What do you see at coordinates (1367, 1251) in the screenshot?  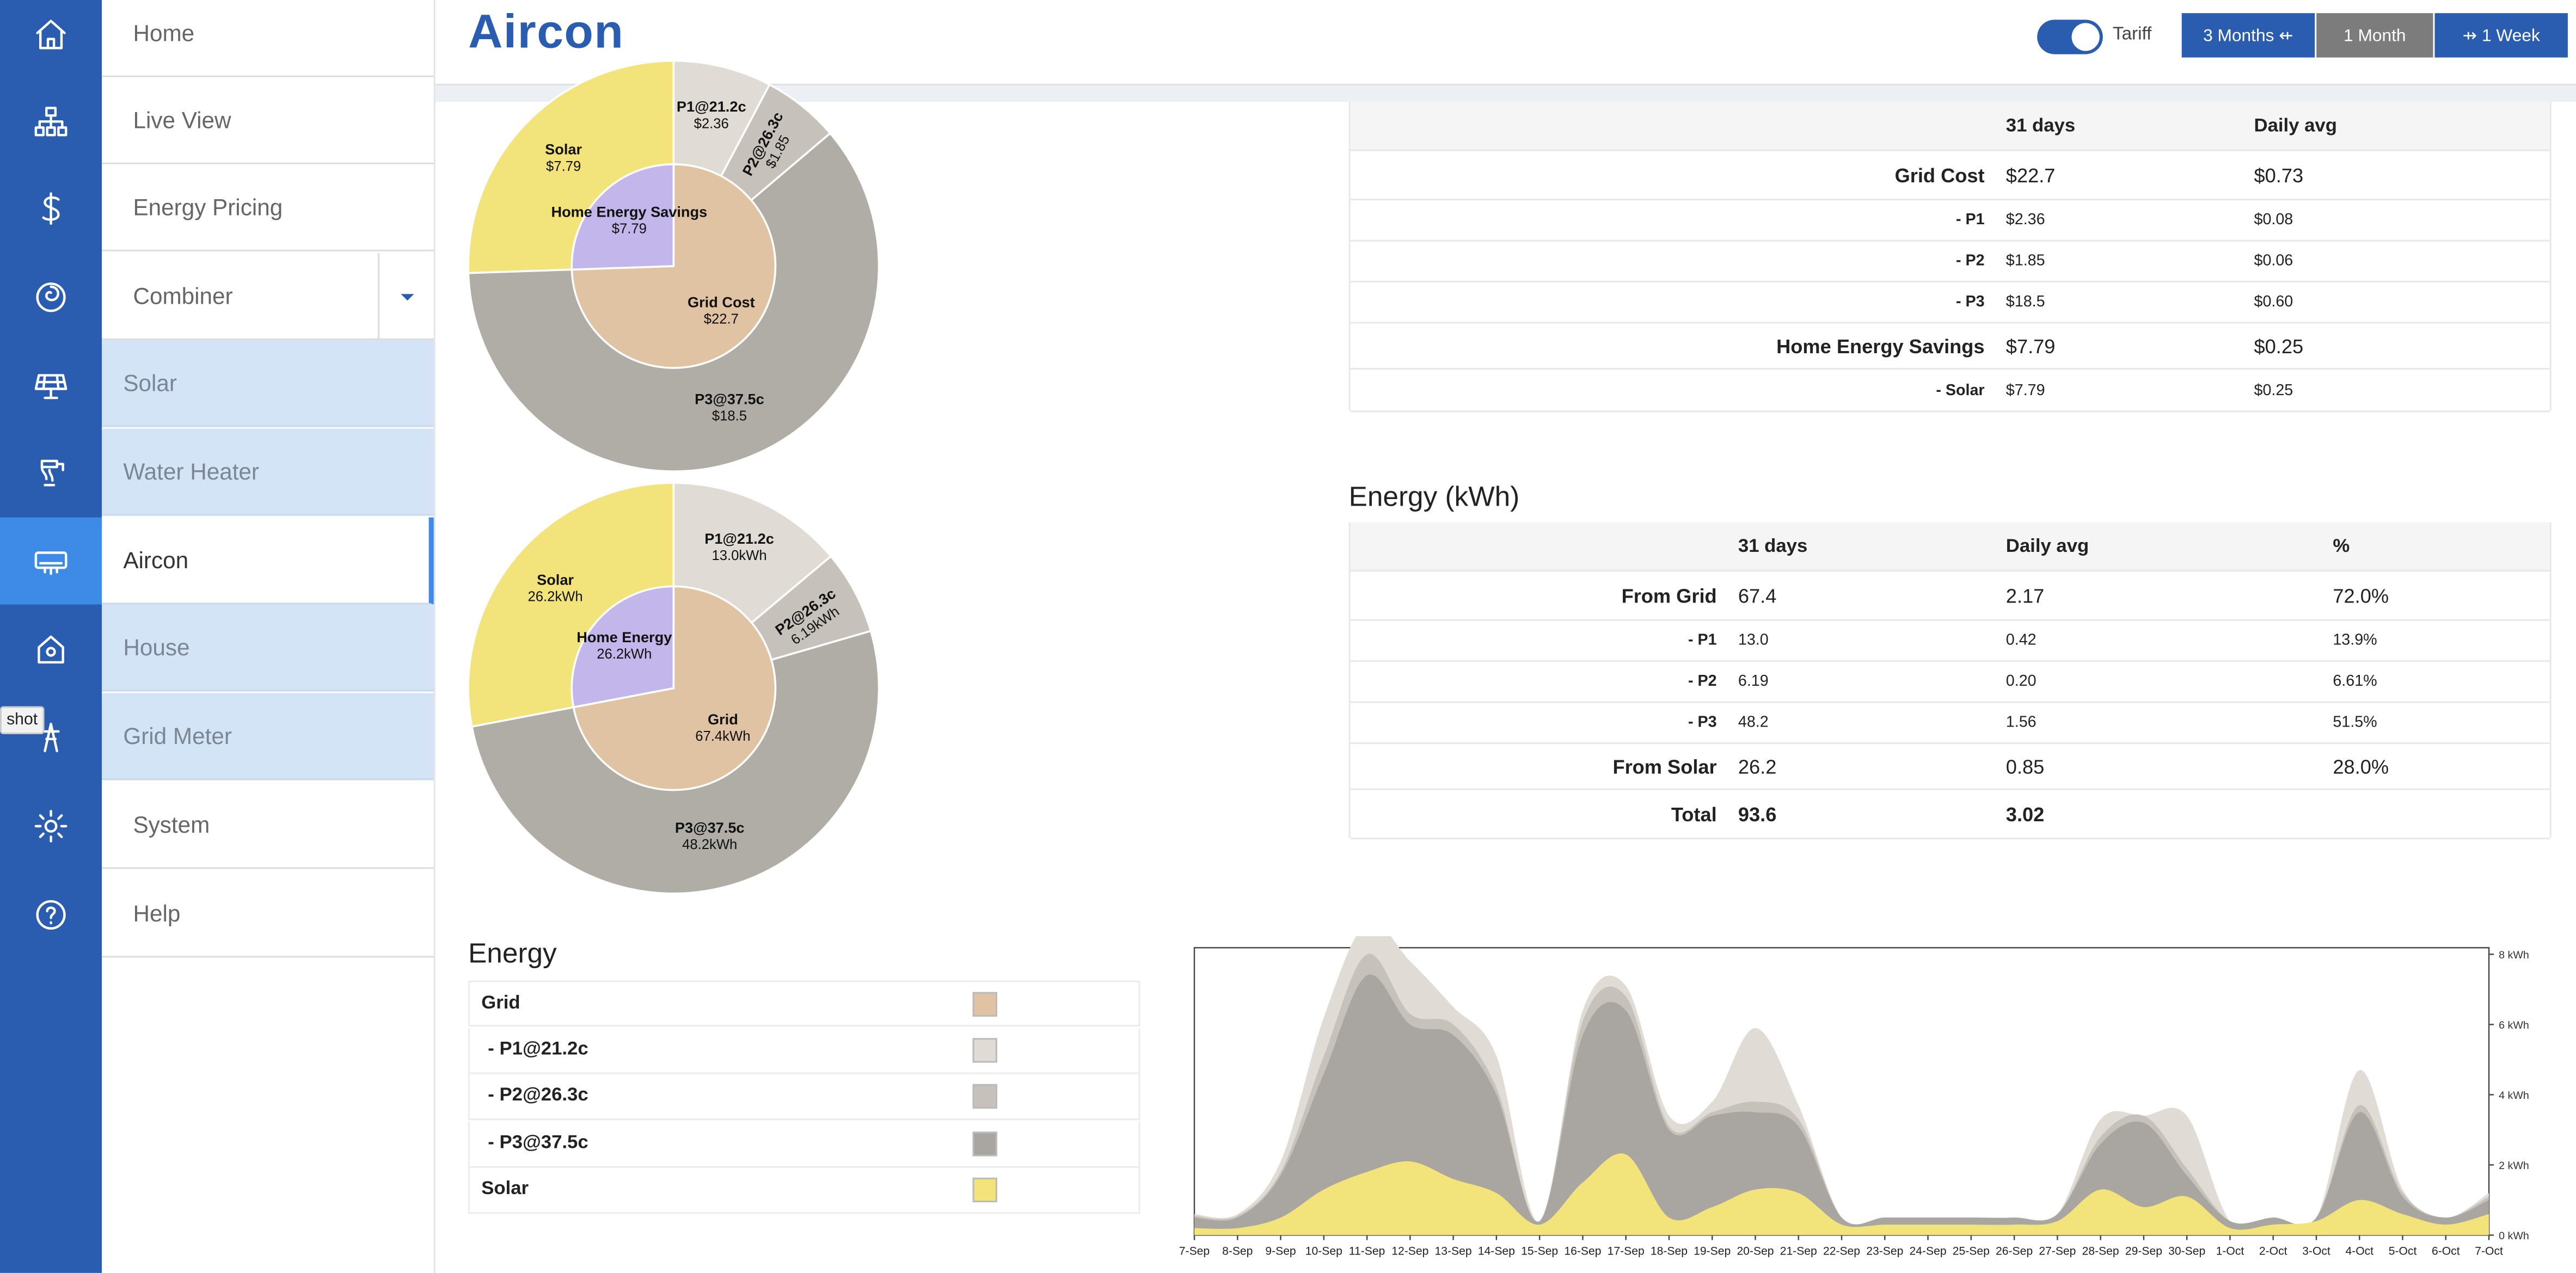 I see `x-tick-label: 11-Sep` at bounding box center [1367, 1251].